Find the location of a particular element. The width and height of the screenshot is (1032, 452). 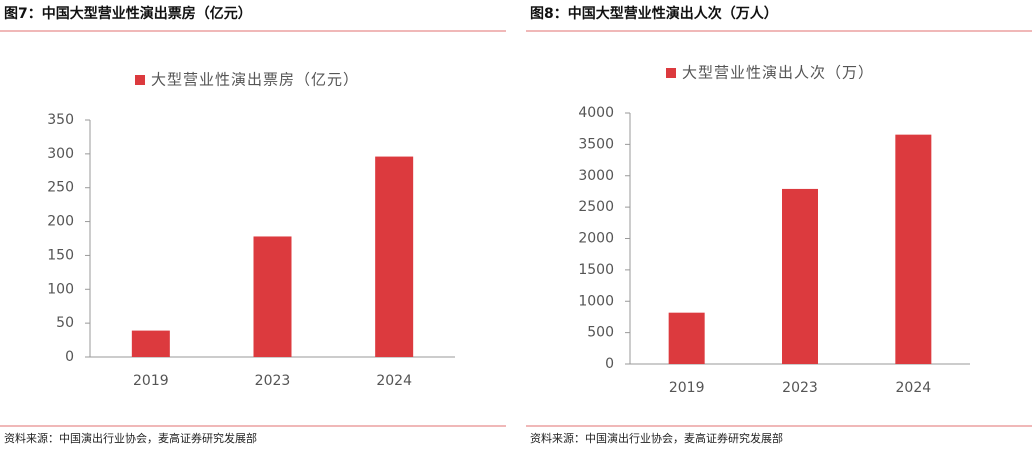

y-tick-label: 3000 is located at coordinates (596, 176).